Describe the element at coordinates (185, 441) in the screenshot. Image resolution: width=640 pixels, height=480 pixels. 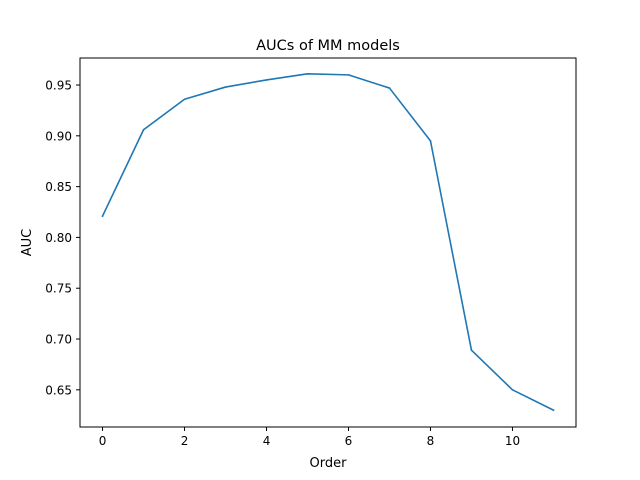
I see `x-tick-label: 2` at that location.